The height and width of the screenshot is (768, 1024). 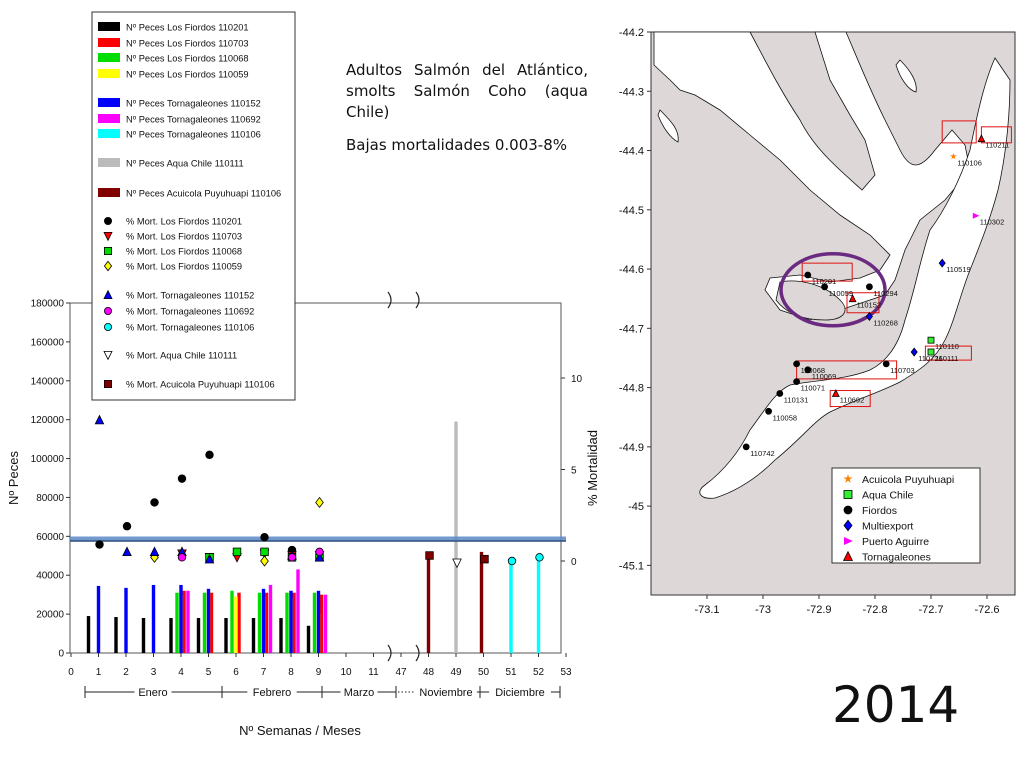 What do you see at coordinates (947, 346) in the screenshot?
I see `site-label: 110110` at bounding box center [947, 346].